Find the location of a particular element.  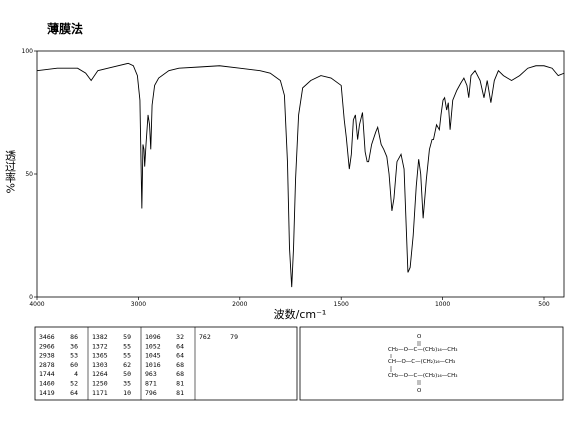

peak-transmittance: 53 is located at coordinates (74, 356).